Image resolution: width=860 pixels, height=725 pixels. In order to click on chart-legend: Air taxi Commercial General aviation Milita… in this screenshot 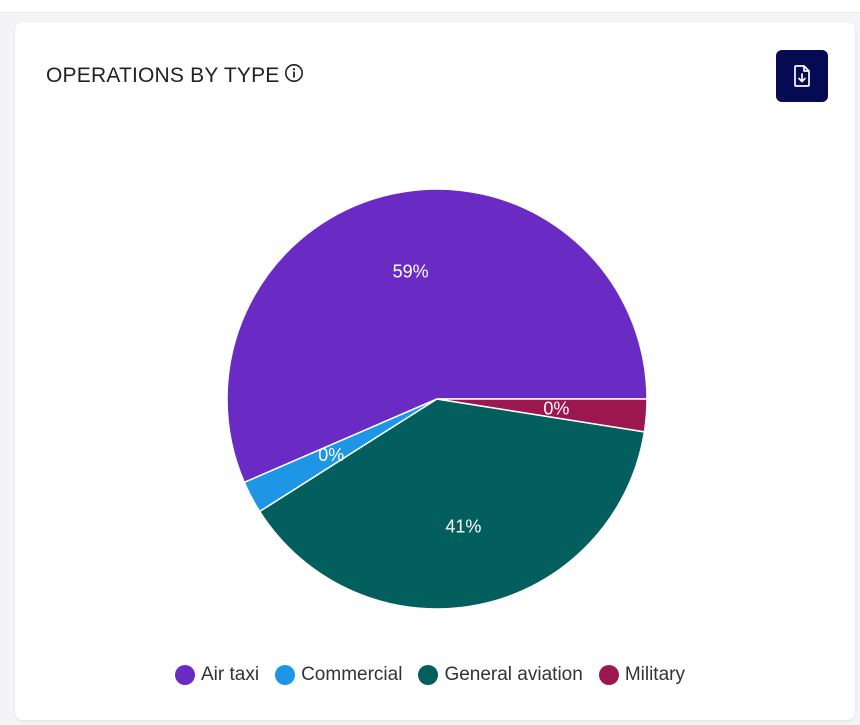, I will do `click(430, 675)`.